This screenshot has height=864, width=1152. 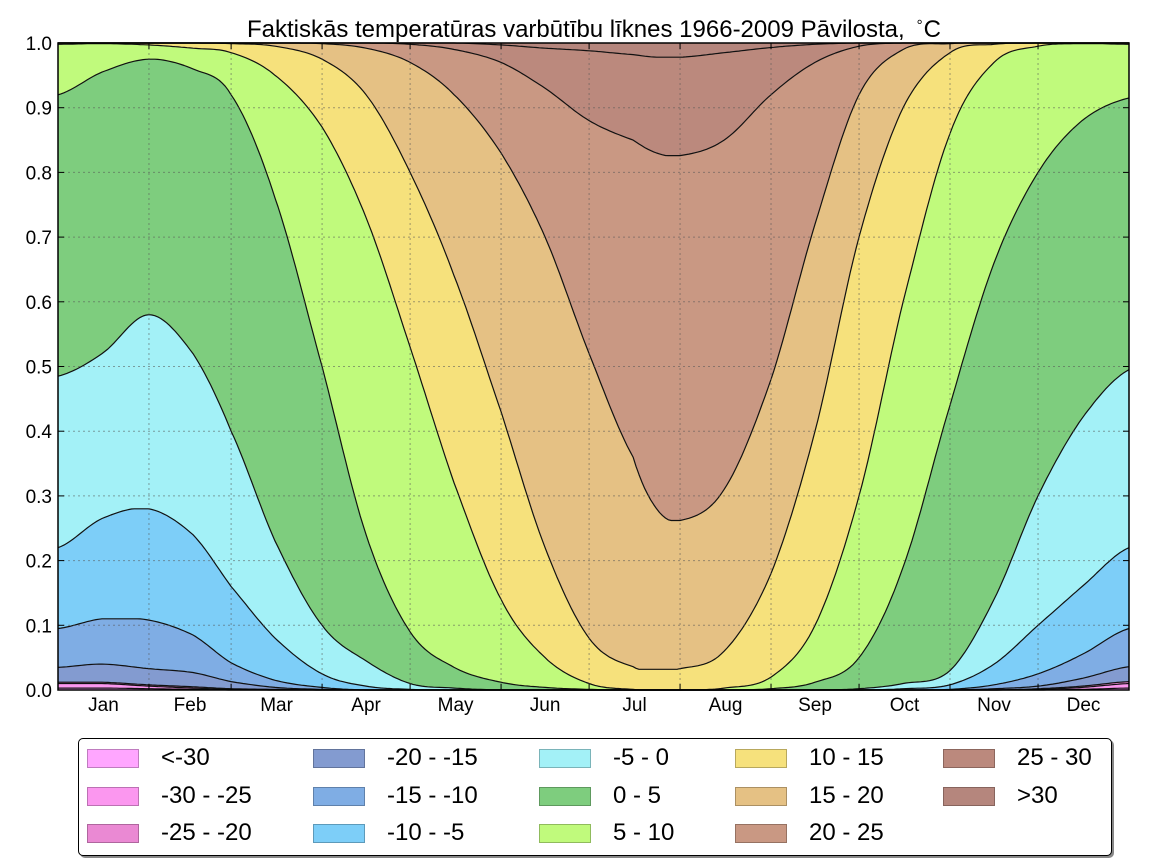 What do you see at coordinates (432, 795) in the screenshot?
I see `legend-label: -15 - -10` at bounding box center [432, 795].